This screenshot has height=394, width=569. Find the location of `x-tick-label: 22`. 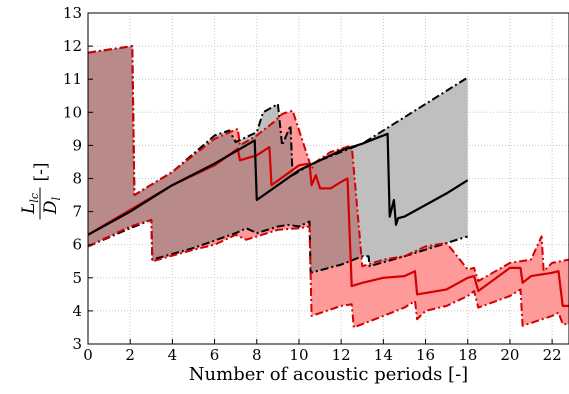

x-tick-label: 22 is located at coordinates (552, 355).